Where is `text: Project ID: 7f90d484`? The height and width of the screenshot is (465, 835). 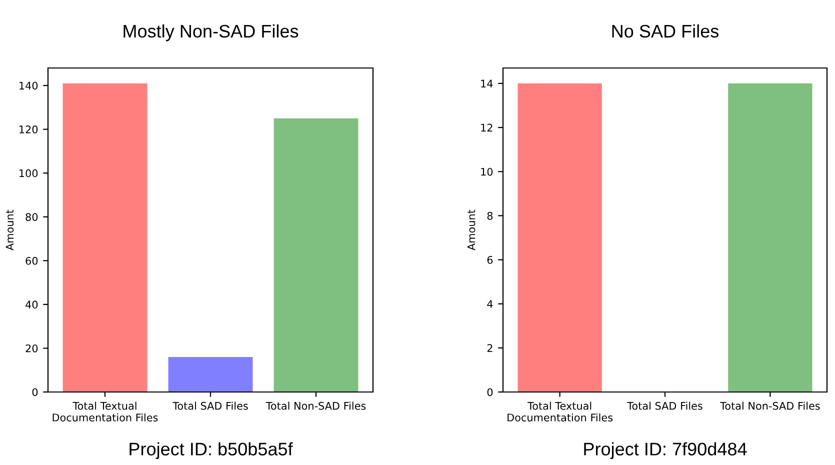
text: Project ID: 7f90d484 is located at coordinates (665, 451).